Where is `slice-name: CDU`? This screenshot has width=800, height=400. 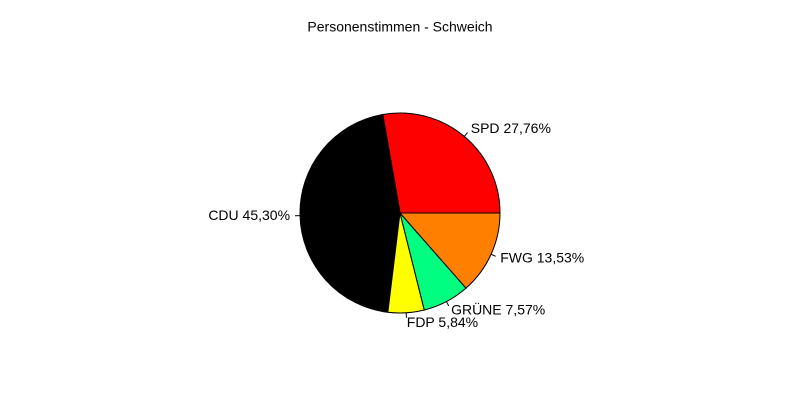 slice-name: CDU is located at coordinates (223, 215).